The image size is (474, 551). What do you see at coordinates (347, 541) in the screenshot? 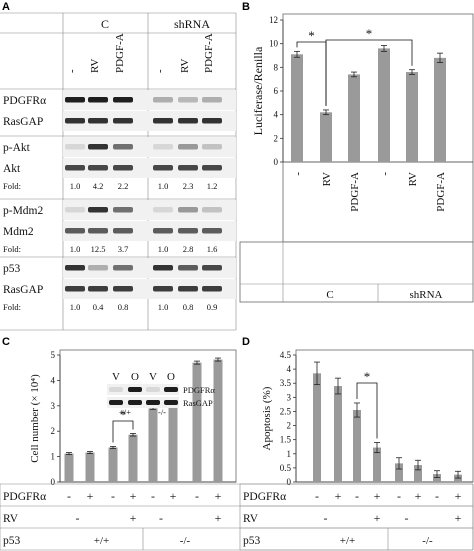
I see `p53-genotype: +/+` at bounding box center [347, 541].